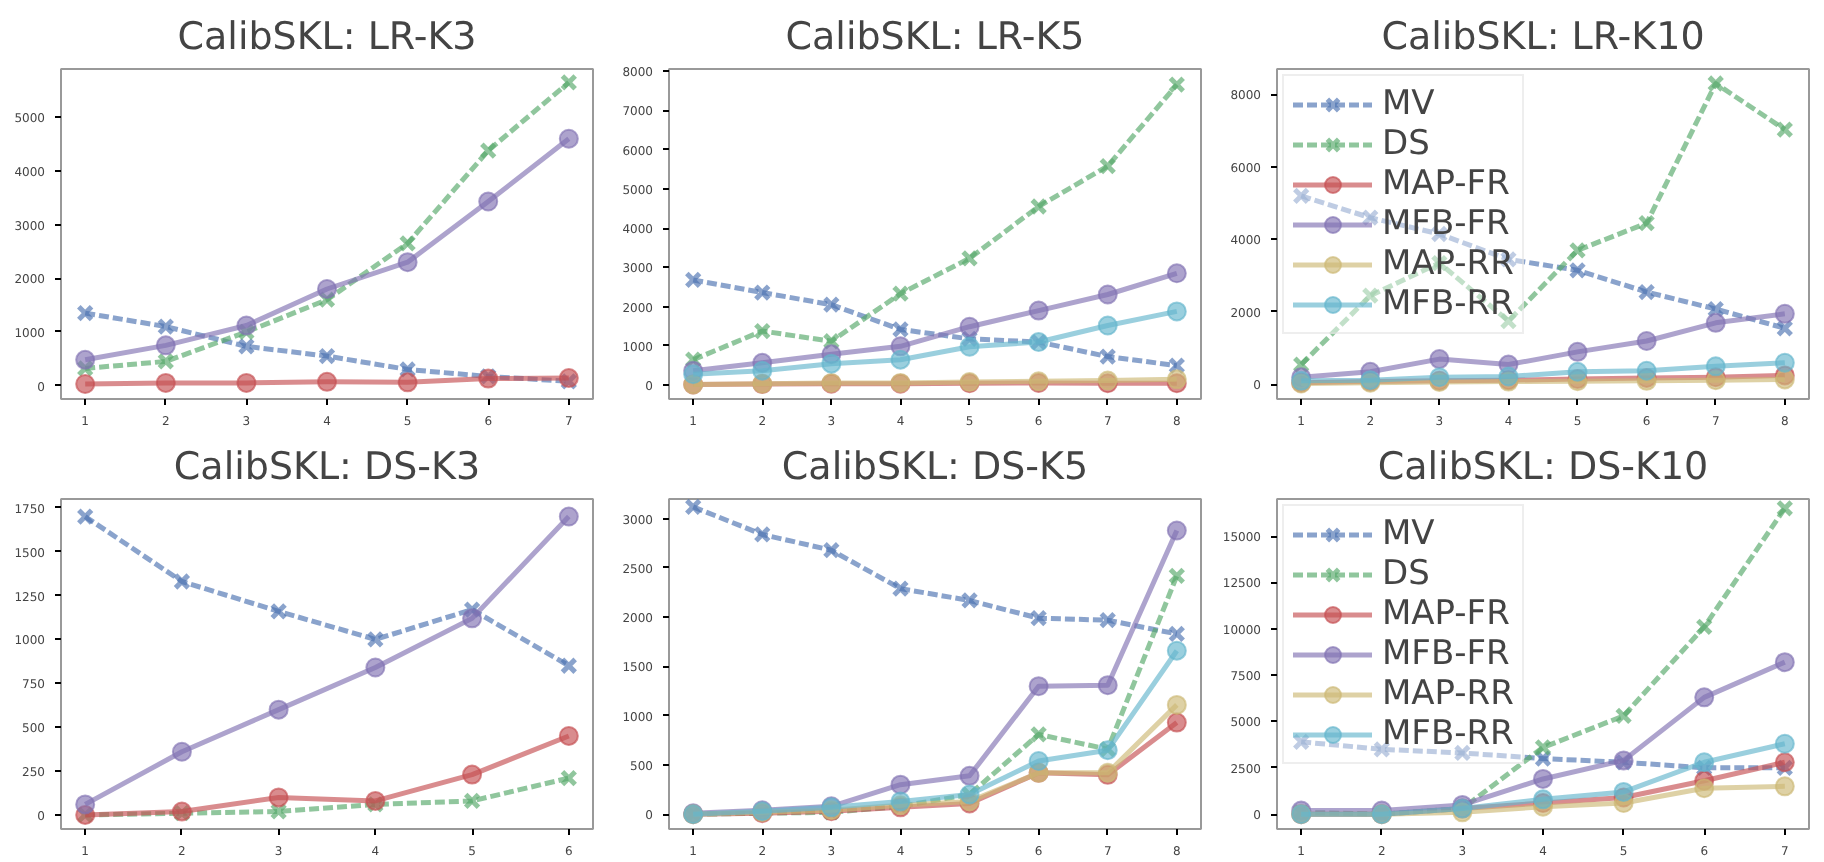 The image size is (1824, 862). What do you see at coordinates (327, 467) in the screenshot?
I see `chart-title: CalibSKL: DS-K3` at bounding box center [327, 467].